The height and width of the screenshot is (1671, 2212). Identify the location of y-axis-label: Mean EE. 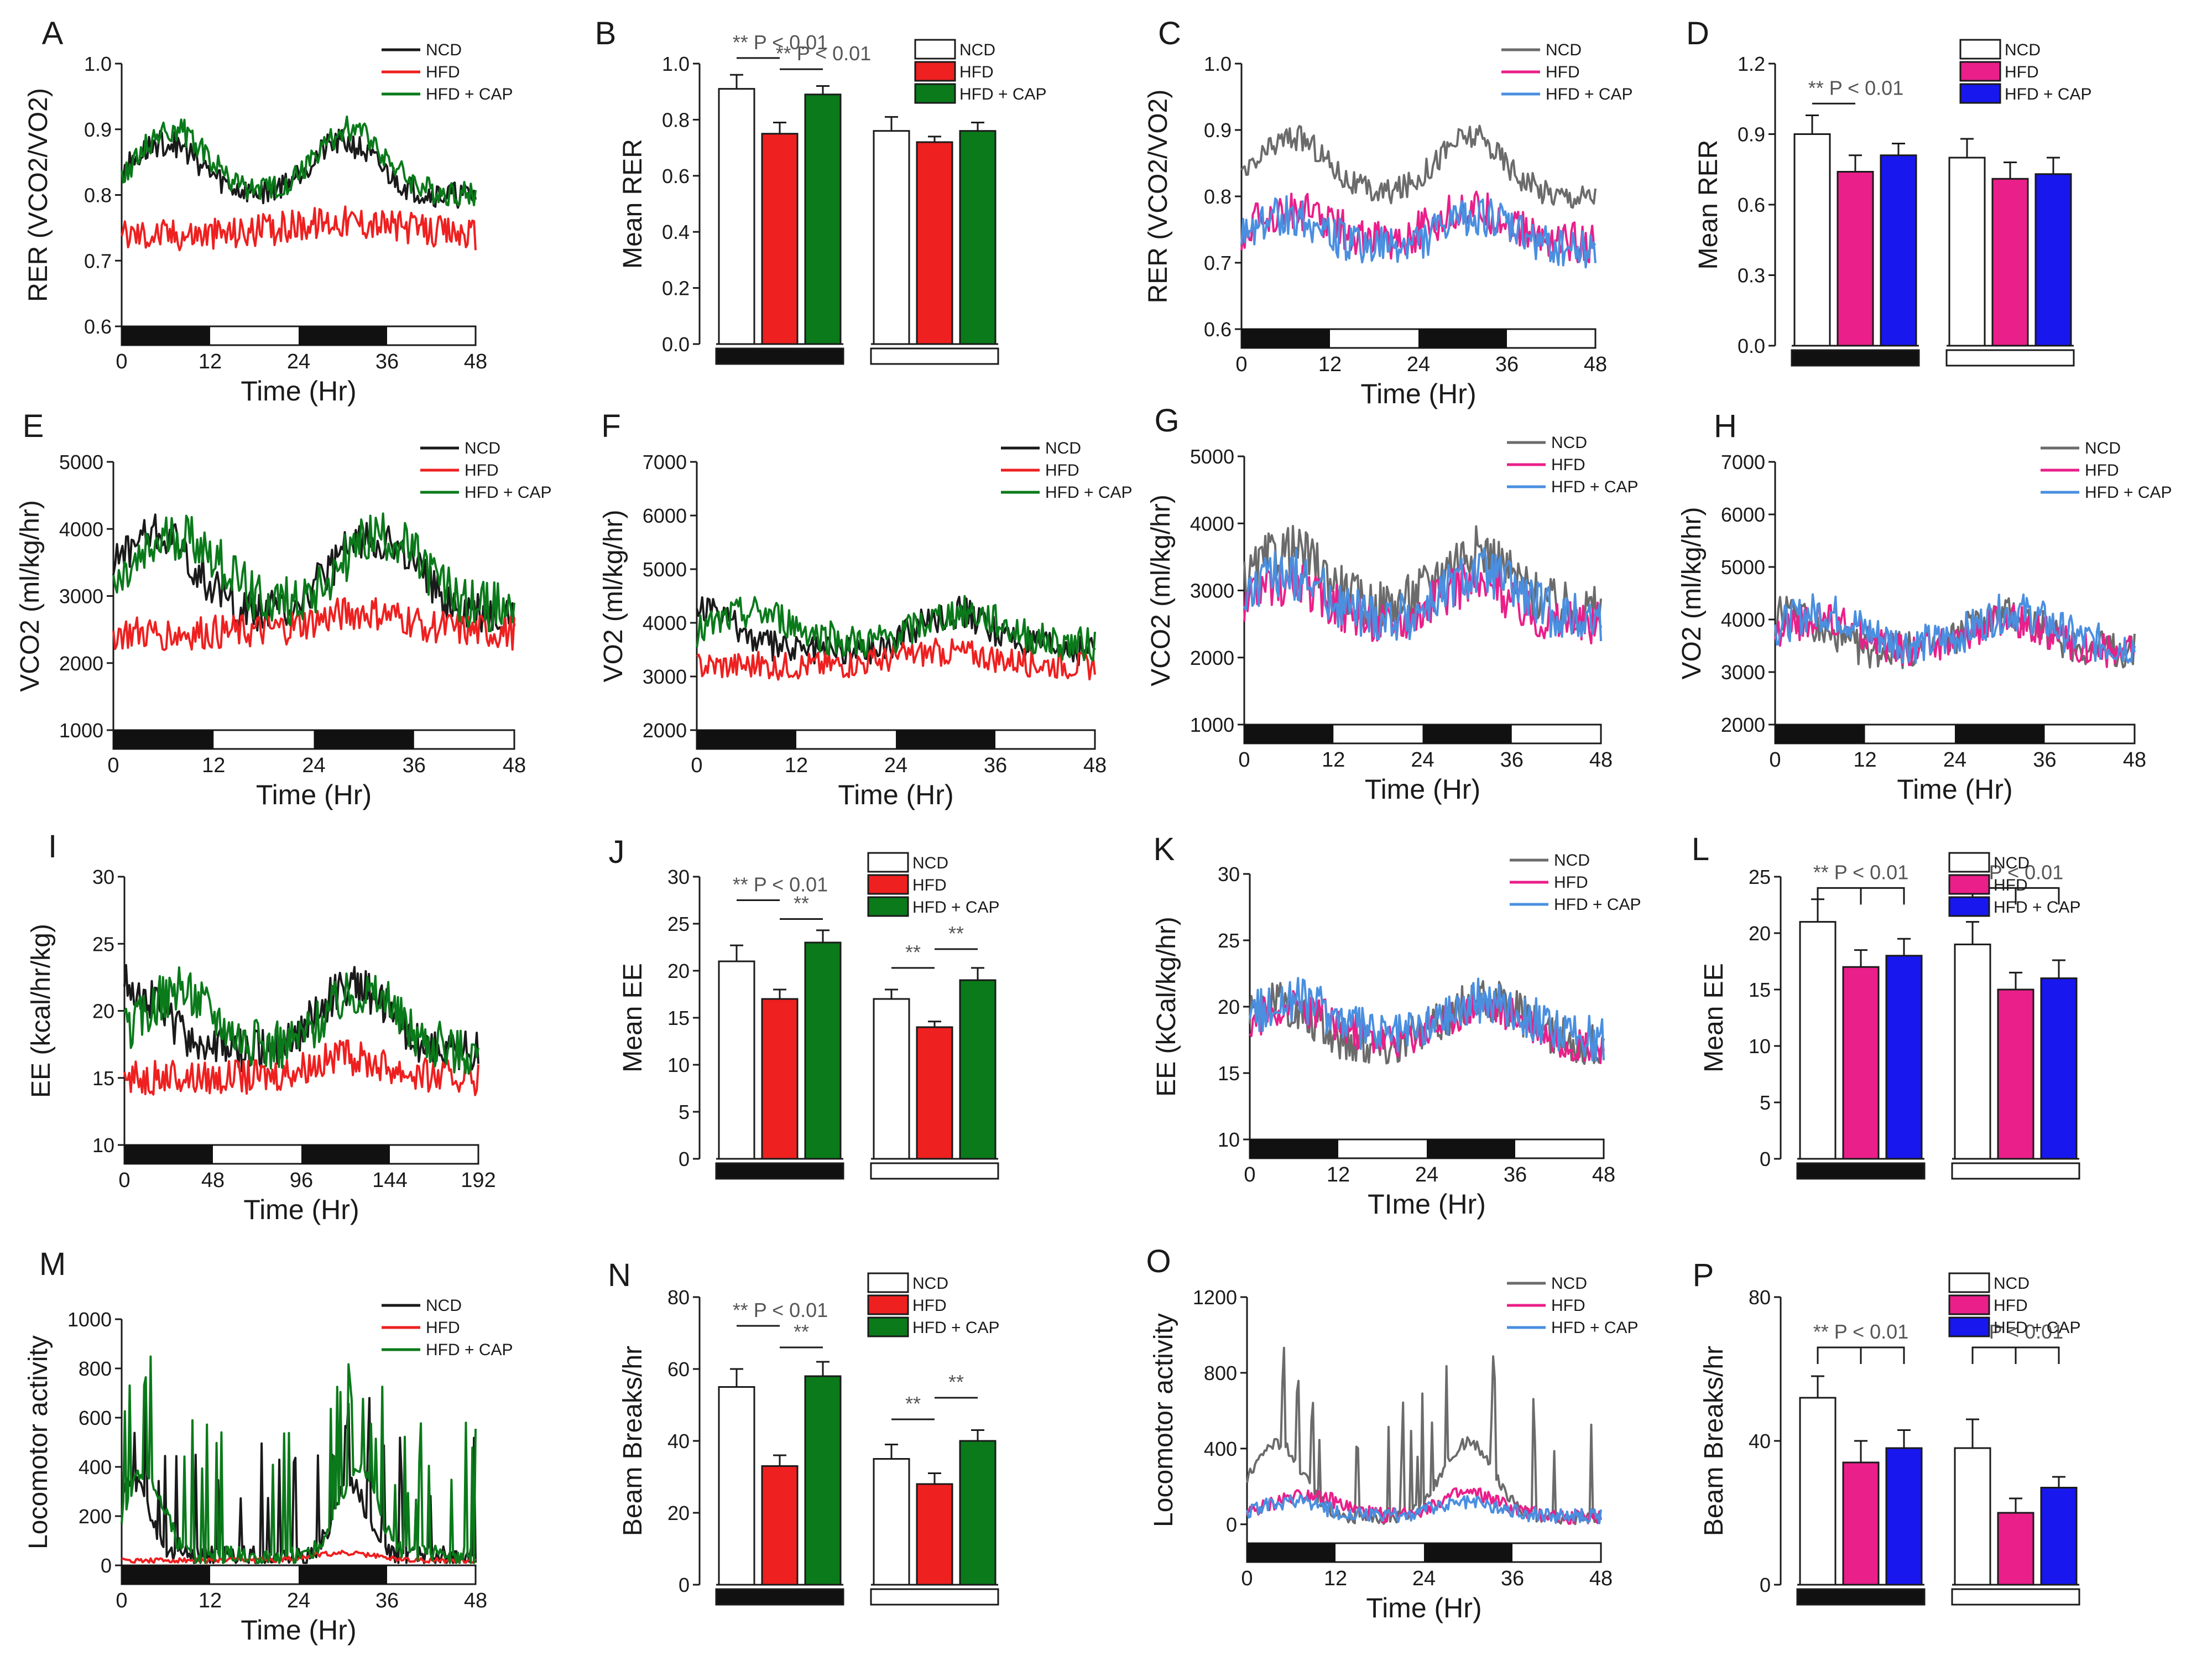
(633, 1017).